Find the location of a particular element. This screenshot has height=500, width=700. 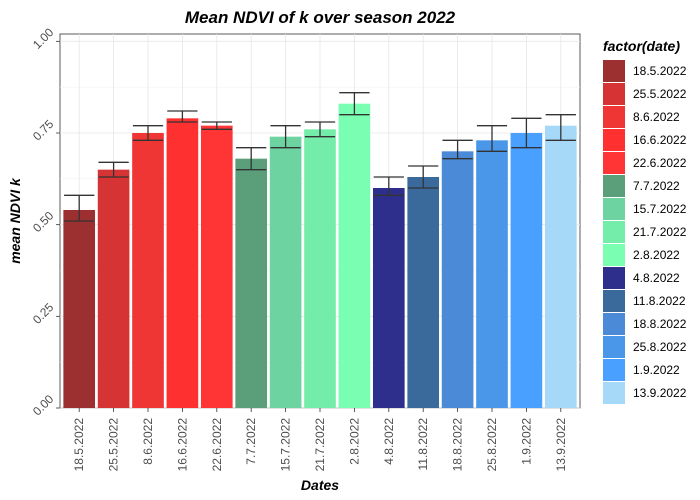

x-tick-label: 2.8.2022 is located at coordinates (354, 441).